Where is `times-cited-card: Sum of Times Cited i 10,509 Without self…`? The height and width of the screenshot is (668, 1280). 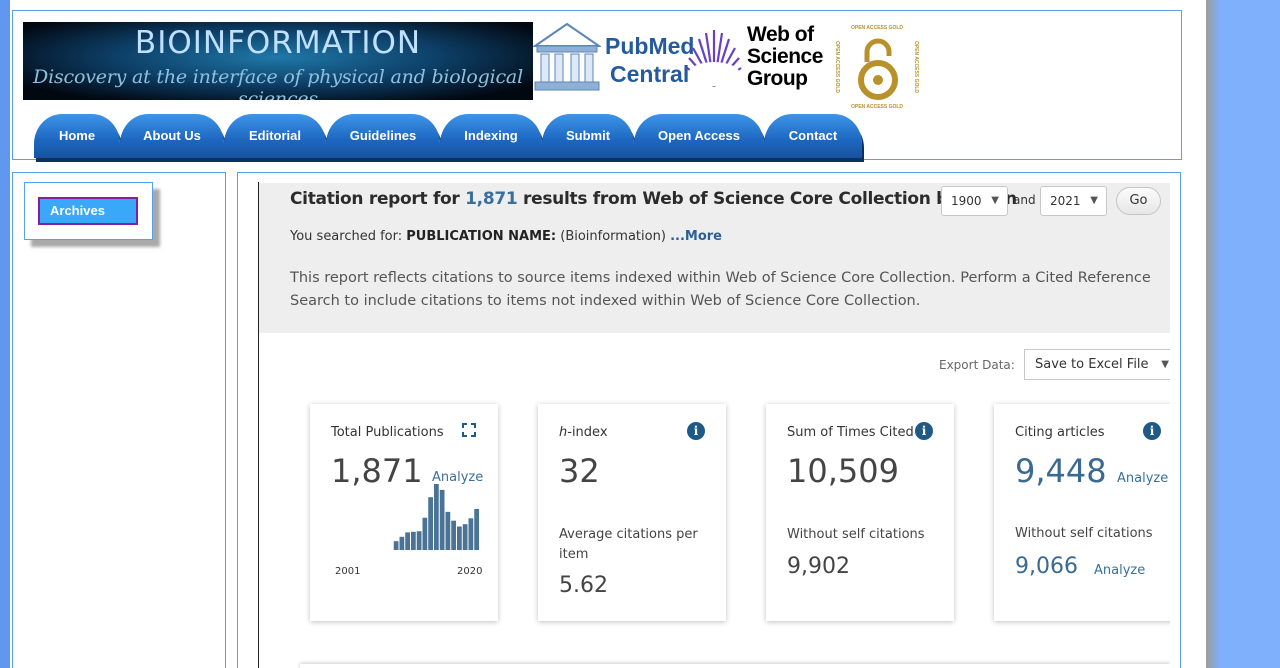
times-cited-card: Sum of Times Cited i 10,509 Without self… is located at coordinates (860, 512).